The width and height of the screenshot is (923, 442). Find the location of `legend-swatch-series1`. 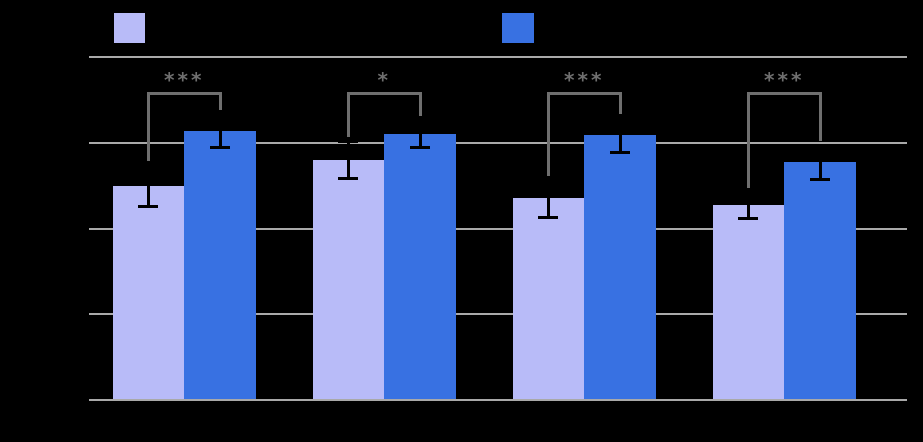

legend-swatch-series1 is located at coordinates (129, 28).